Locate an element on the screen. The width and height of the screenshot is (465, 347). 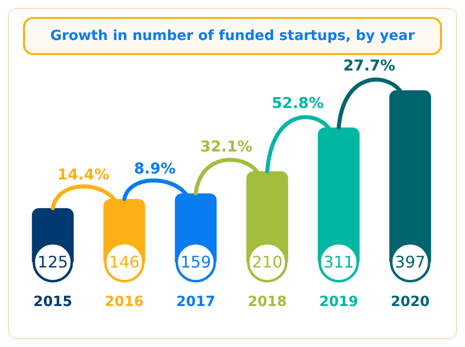
data-label: 311 is located at coordinates (338, 262).